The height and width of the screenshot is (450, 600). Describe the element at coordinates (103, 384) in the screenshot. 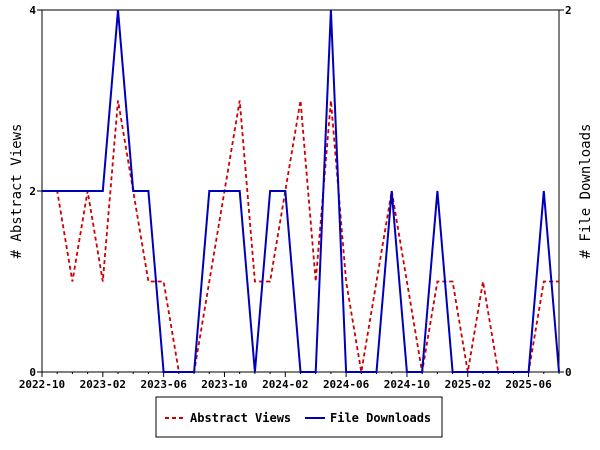

I see `x-tick-label: 2023-02` at that location.